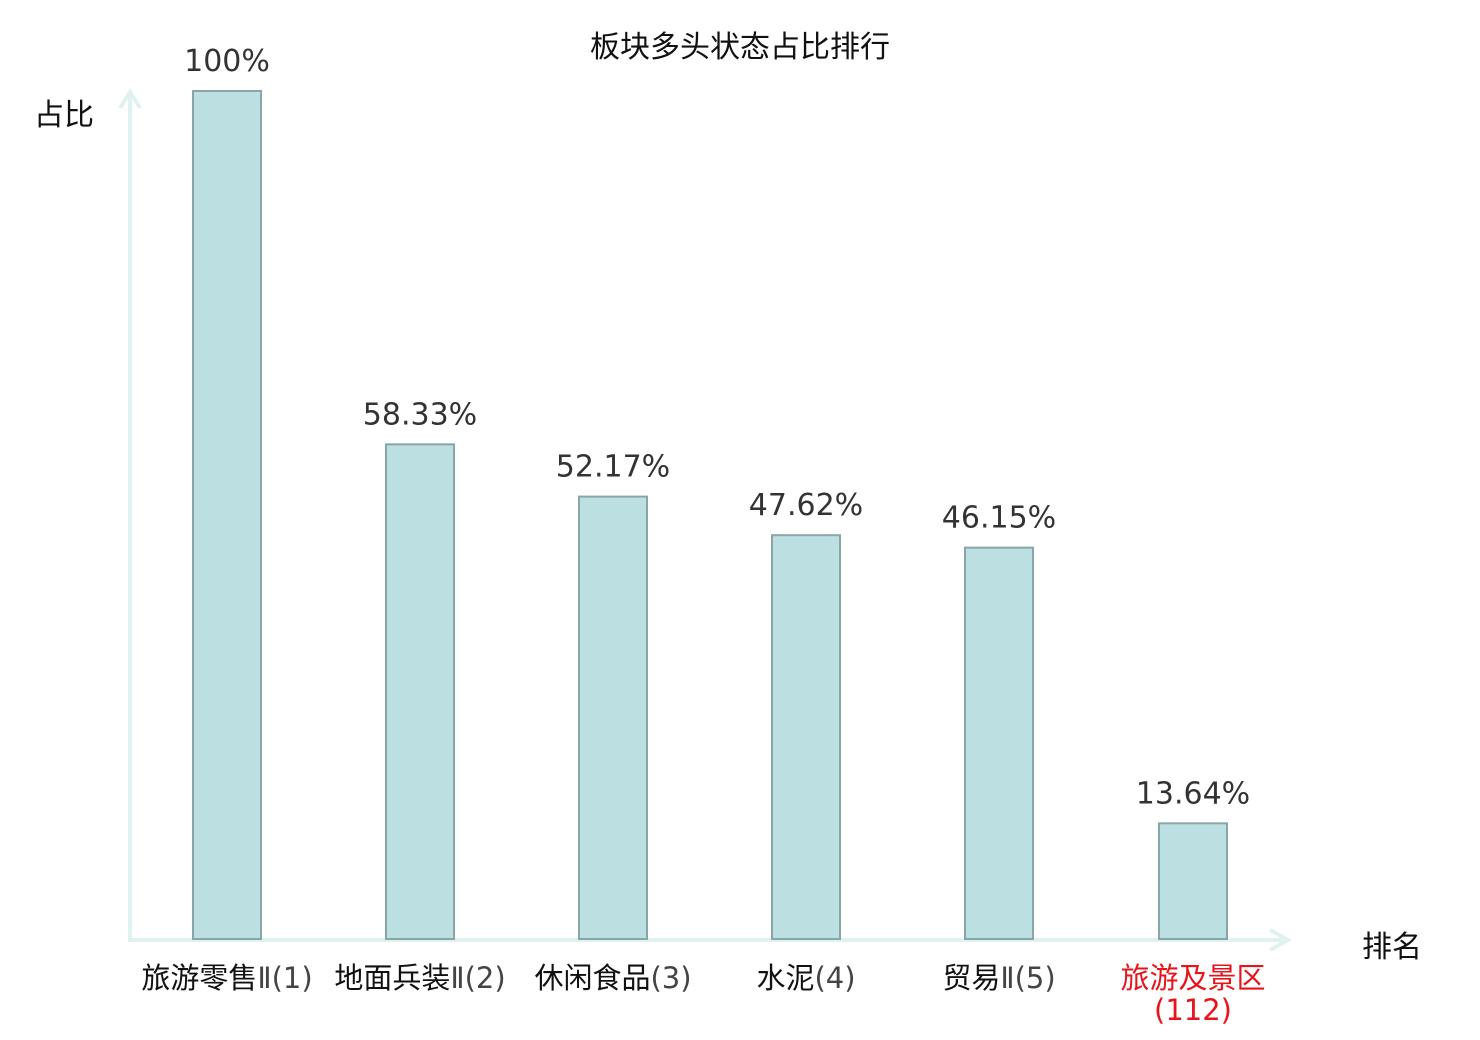  I want to click on y-axis-label: 占比, so click(64, 115).